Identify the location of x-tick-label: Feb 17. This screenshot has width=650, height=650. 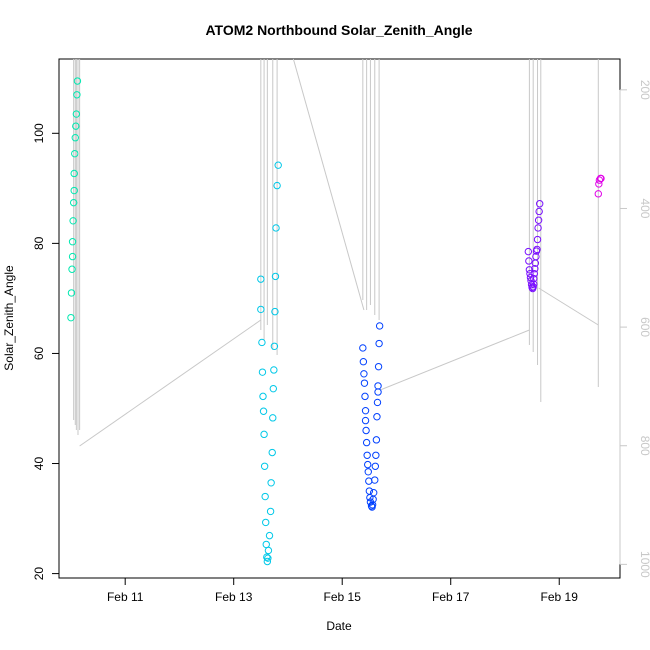
(451, 597).